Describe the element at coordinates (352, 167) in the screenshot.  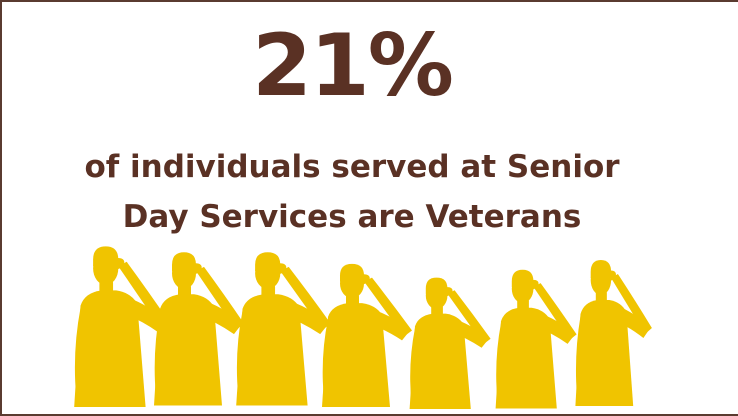
I see `caption-line-1: of individuals served at Senior` at that location.